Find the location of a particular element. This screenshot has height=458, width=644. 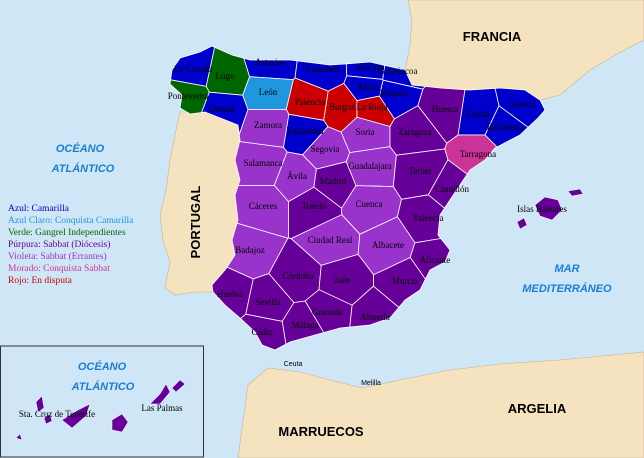

province-label-cadiz: Cádiz is located at coordinates (262, 332).